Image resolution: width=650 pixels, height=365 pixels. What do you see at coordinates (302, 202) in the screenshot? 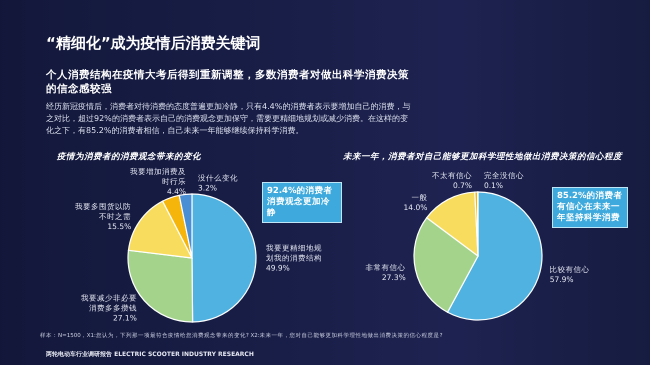
I see `text: 92.4%的消费者消费观念更加冷静` at bounding box center [302, 202].